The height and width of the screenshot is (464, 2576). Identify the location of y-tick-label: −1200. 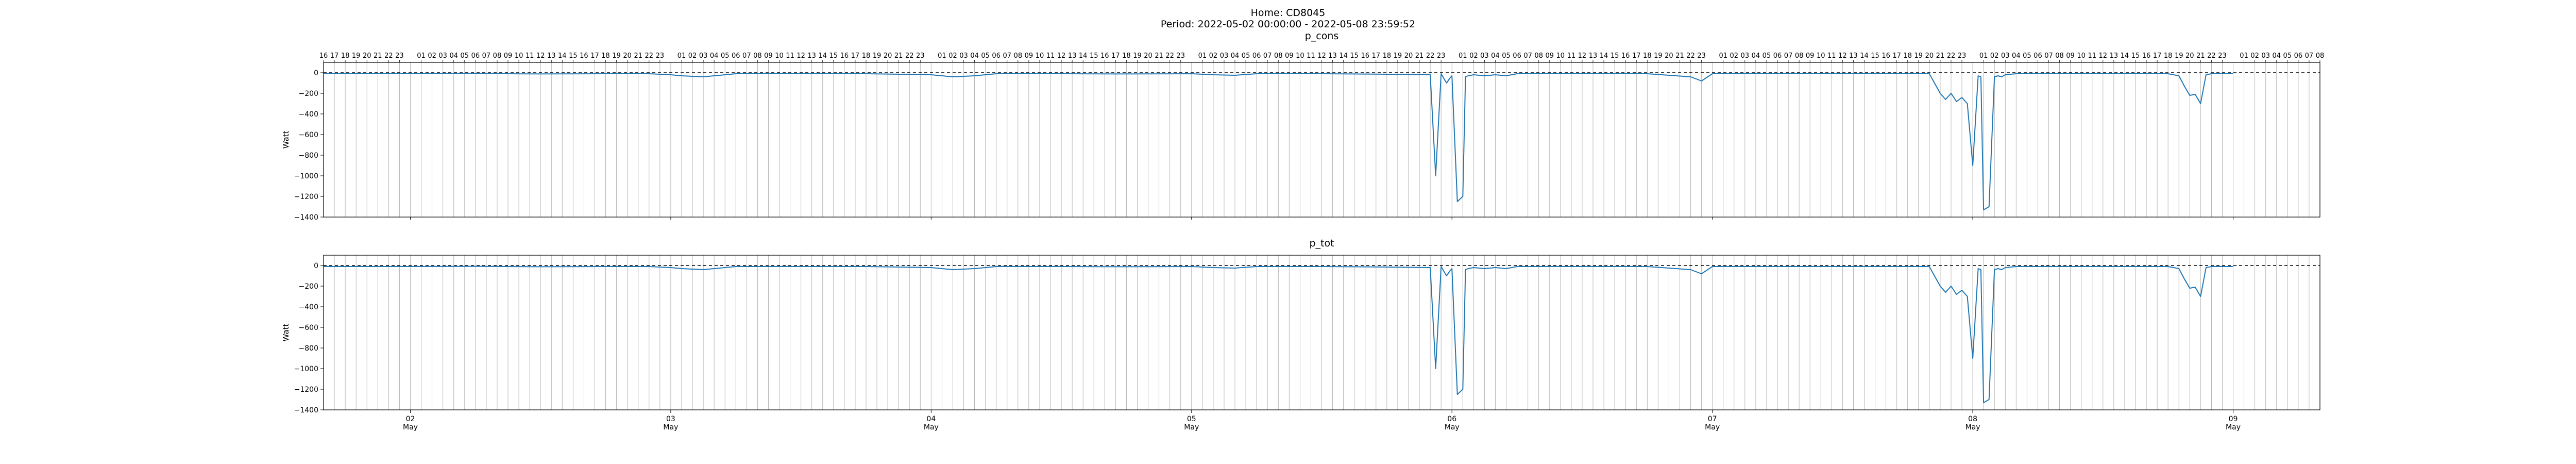
(306, 197).